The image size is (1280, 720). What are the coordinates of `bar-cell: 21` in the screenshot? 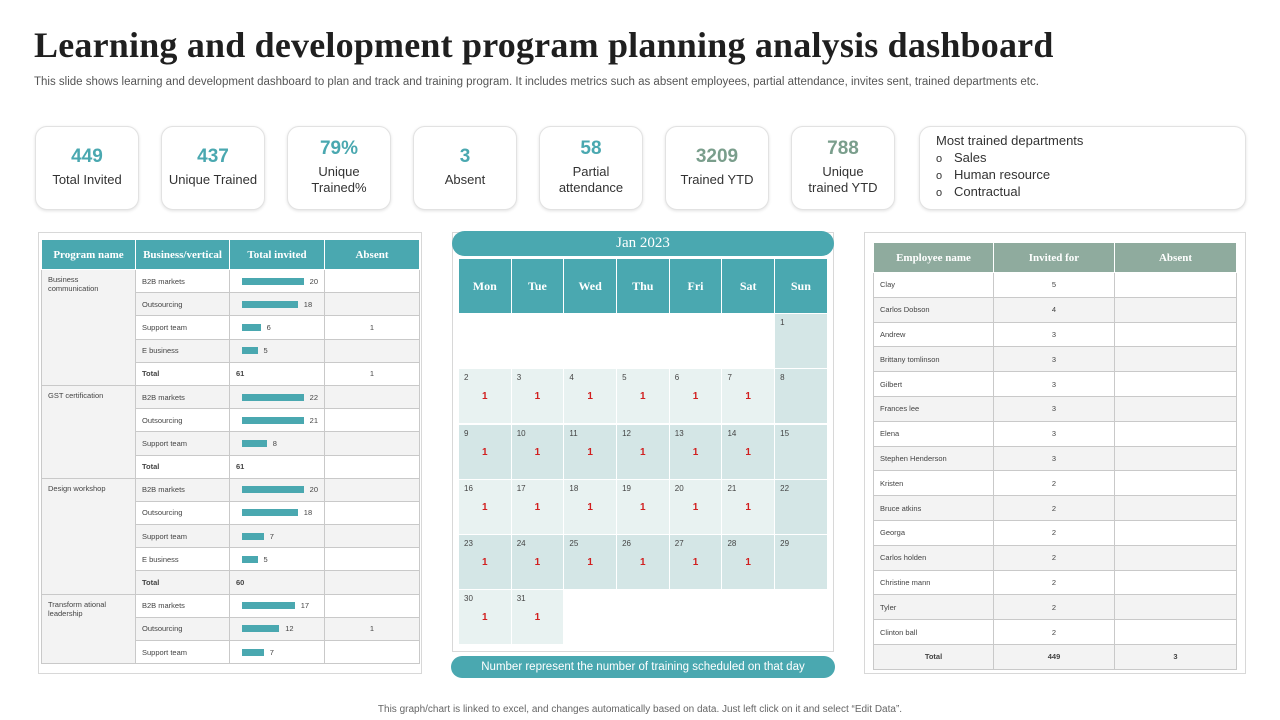 It's located at (277, 420).